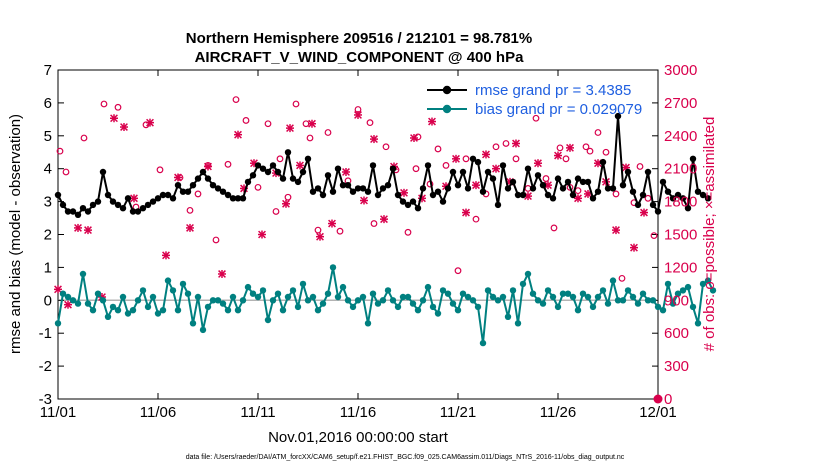 The image size is (830, 470). I want to click on legend-rmse-marker, so click(447, 90).